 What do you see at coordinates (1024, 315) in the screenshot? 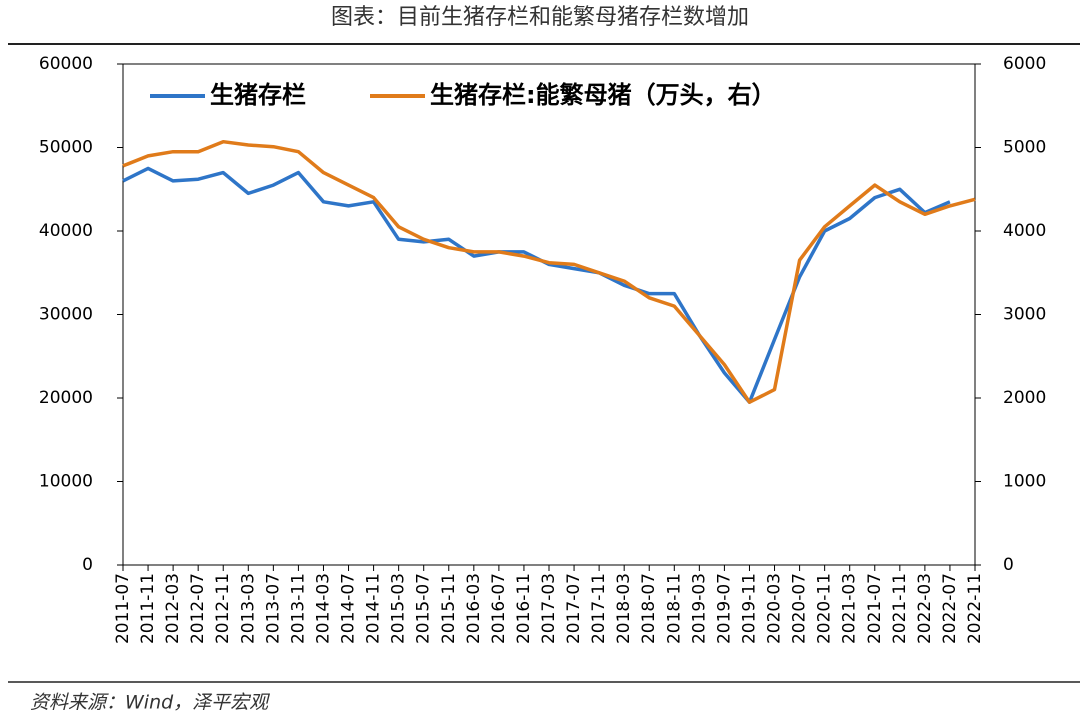
I see `y2-tick-label: 3000` at bounding box center [1024, 315].